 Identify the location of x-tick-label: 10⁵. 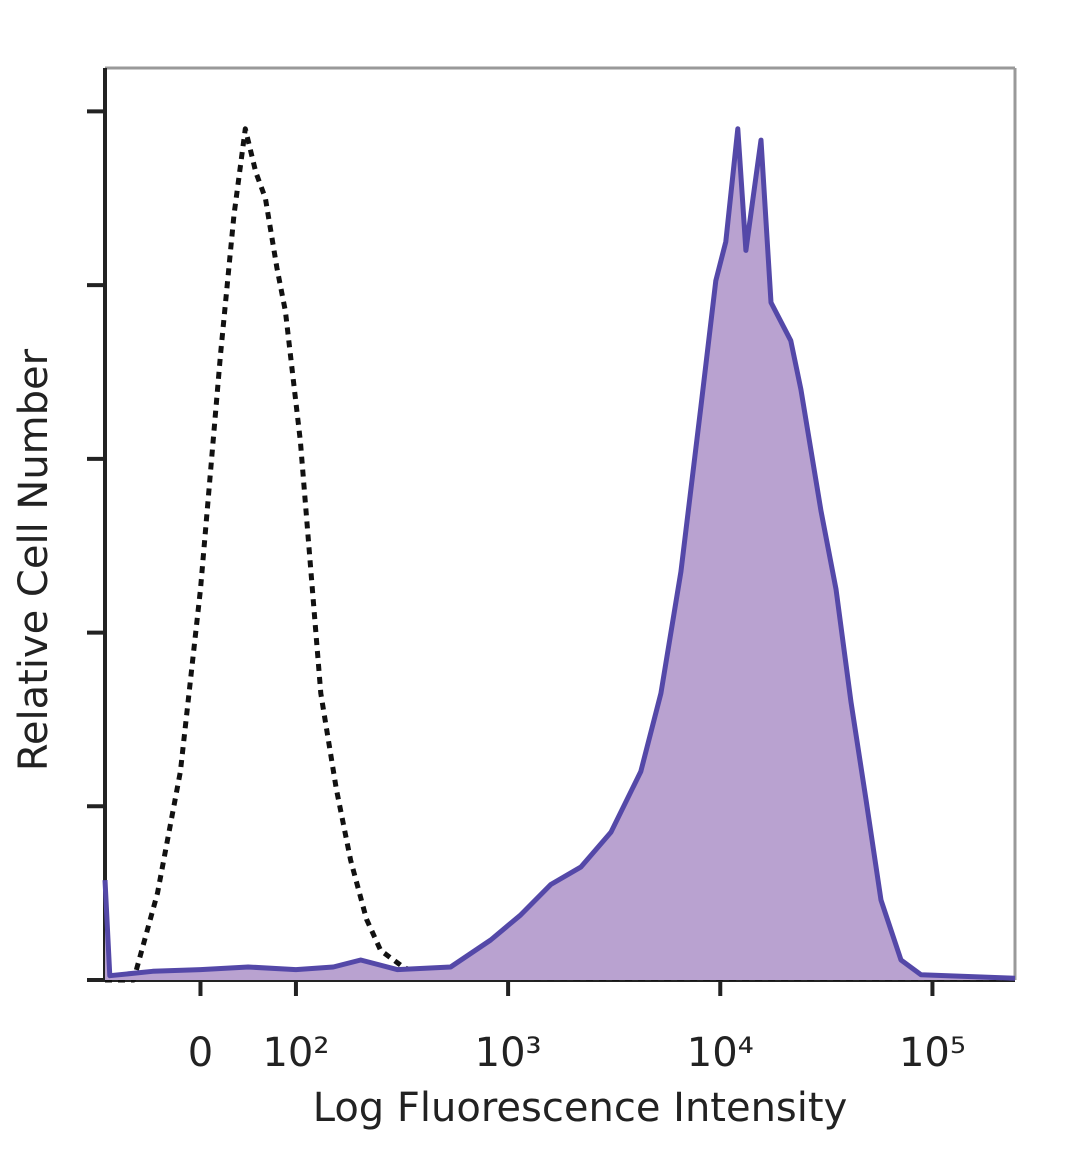
(932, 1053).